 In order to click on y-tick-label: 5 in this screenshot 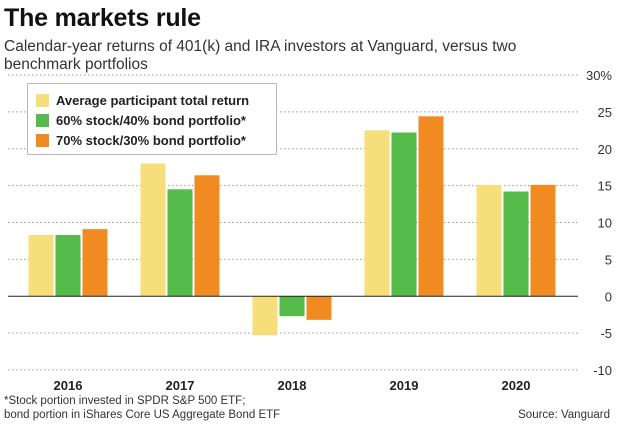, I will do `click(608, 259)`.